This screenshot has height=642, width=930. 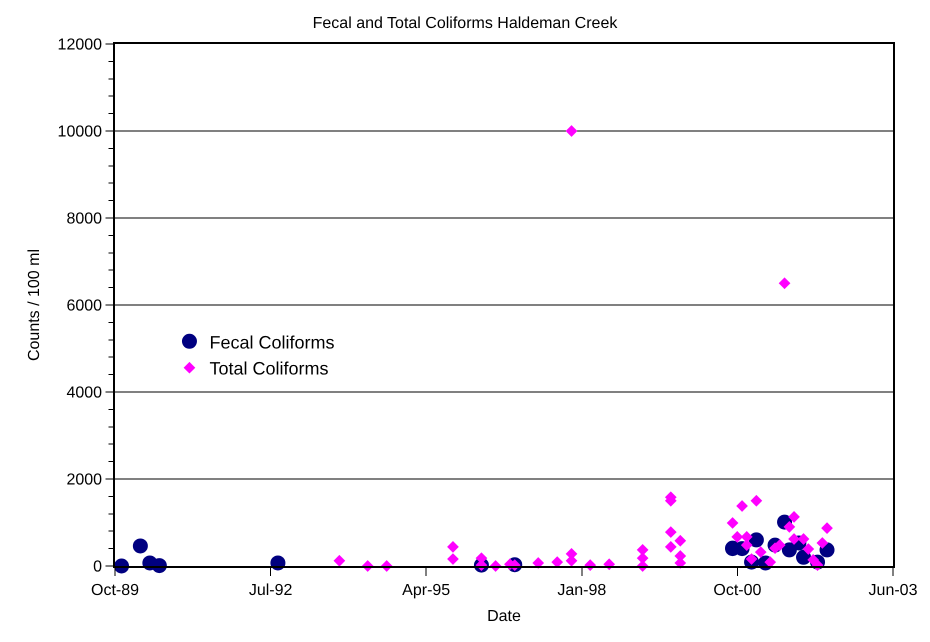 I want to click on x-tick-label: Oct-89, so click(x=115, y=590).